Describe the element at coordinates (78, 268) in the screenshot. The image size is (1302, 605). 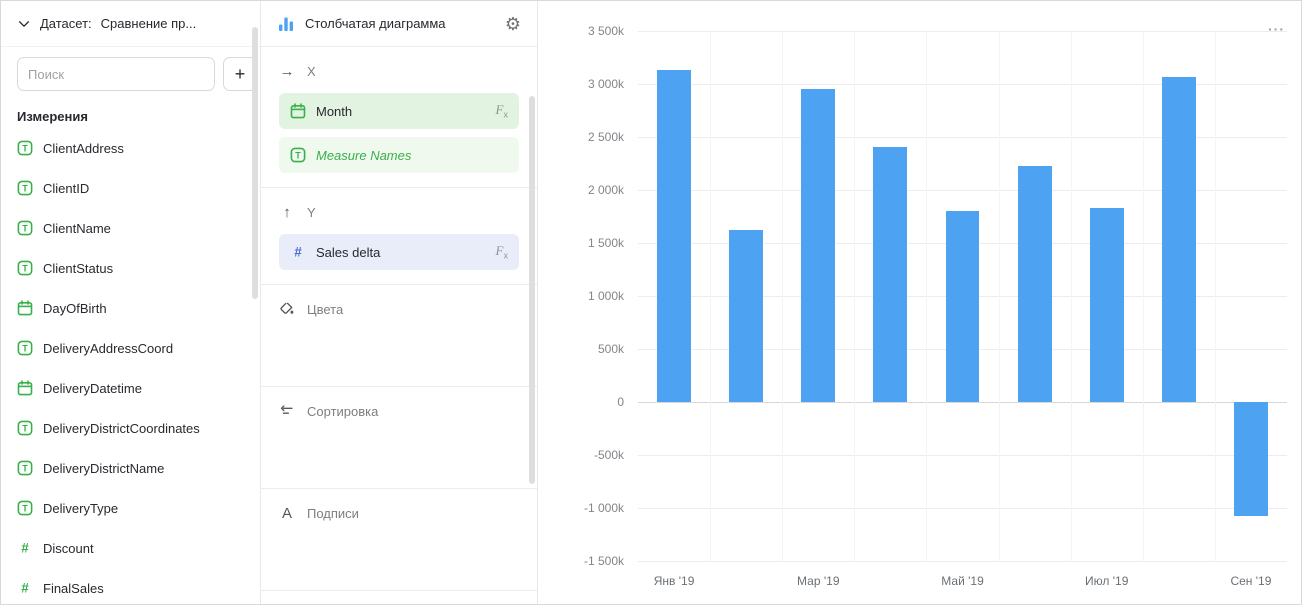
I see `field-label: ClientStatus` at that location.